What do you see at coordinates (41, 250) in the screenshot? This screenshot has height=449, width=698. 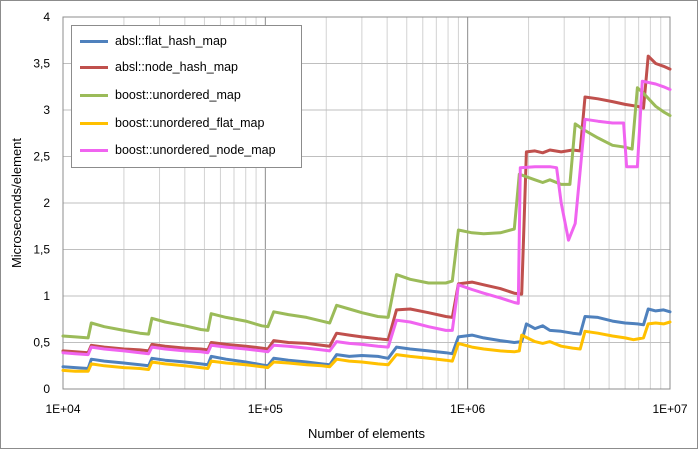 I see `y-tick-label: 1,5` at bounding box center [41, 250].